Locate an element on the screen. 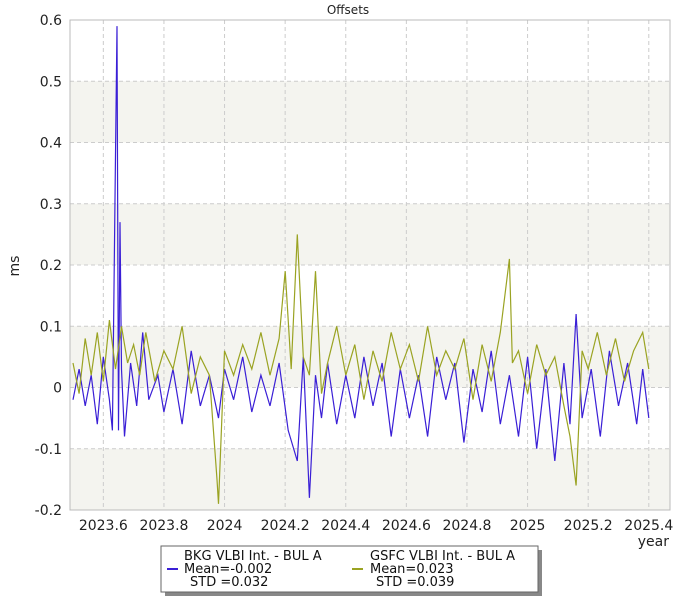  y-tick-label: -0.2 is located at coordinates (48, 511).